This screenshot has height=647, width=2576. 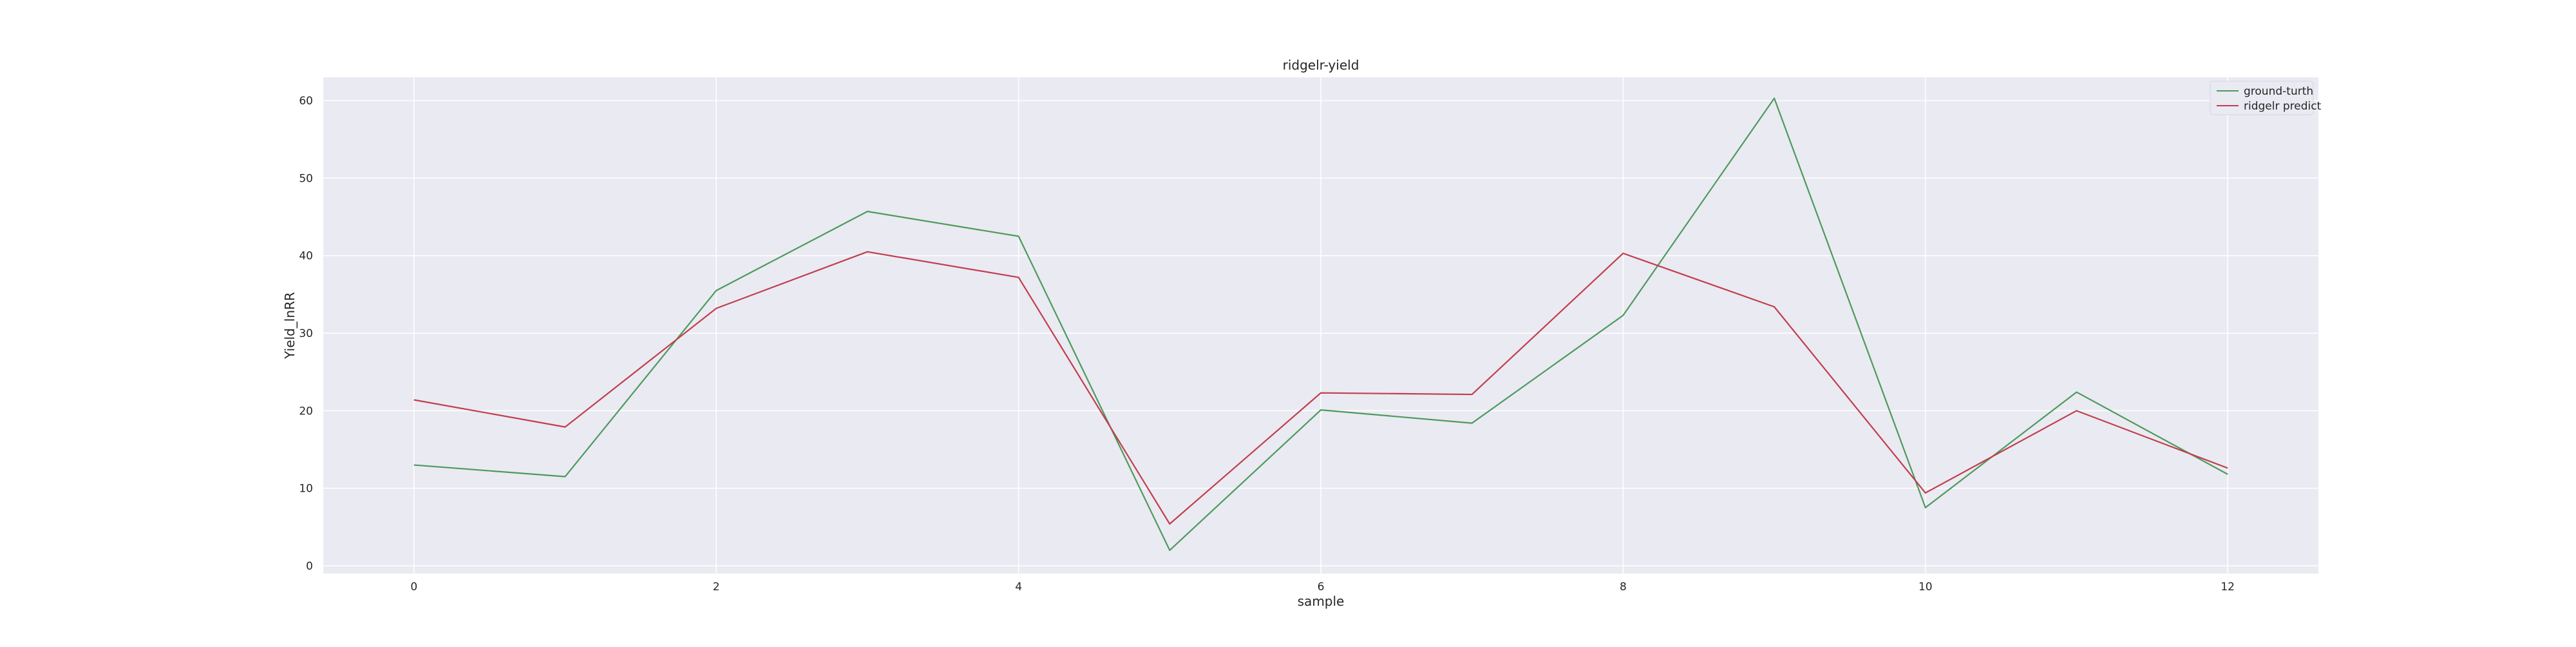 I want to click on x-tick-label: 10, so click(x=1925, y=587).